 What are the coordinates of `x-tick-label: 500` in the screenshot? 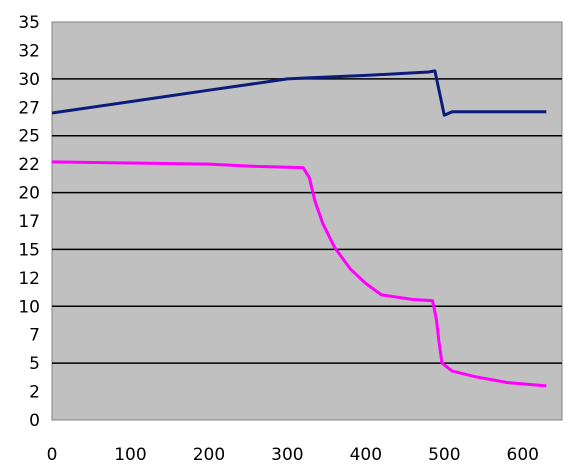 It's located at (444, 455).